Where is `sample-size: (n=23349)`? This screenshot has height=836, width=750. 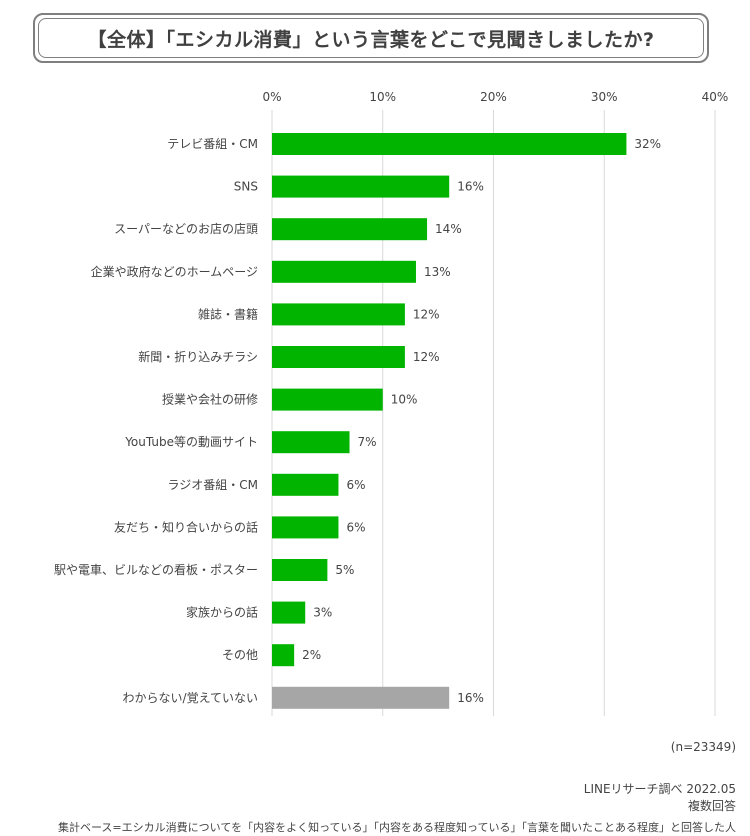 sample-size: (n=23349) is located at coordinates (703, 747).